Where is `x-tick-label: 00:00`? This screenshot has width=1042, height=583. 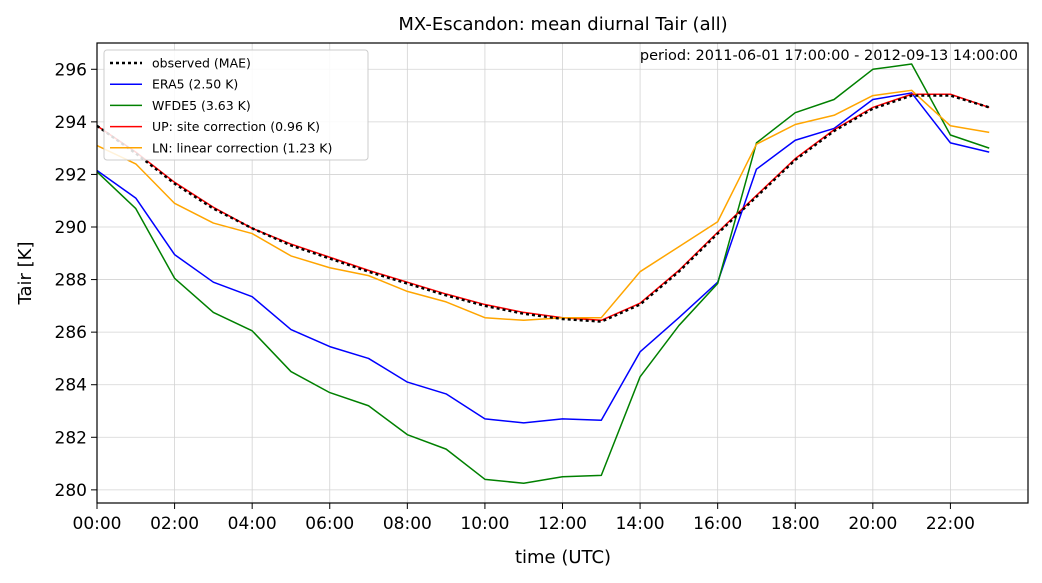
x-tick-label: 00:00 is located at coordinates (97, 524).